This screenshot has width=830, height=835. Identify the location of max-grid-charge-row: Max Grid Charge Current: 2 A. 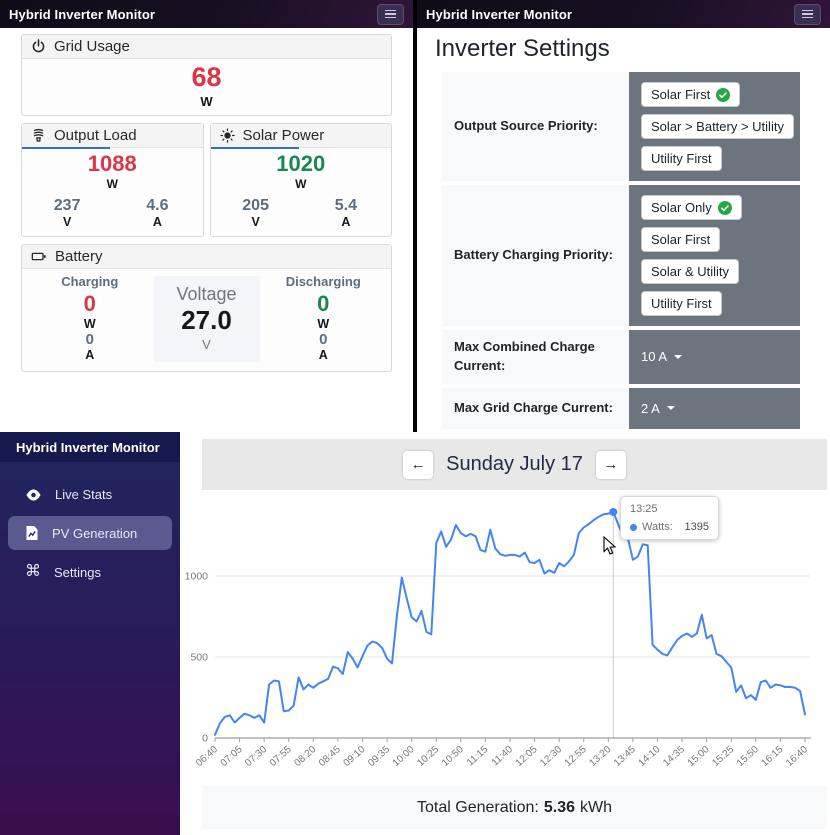
(621, 408).